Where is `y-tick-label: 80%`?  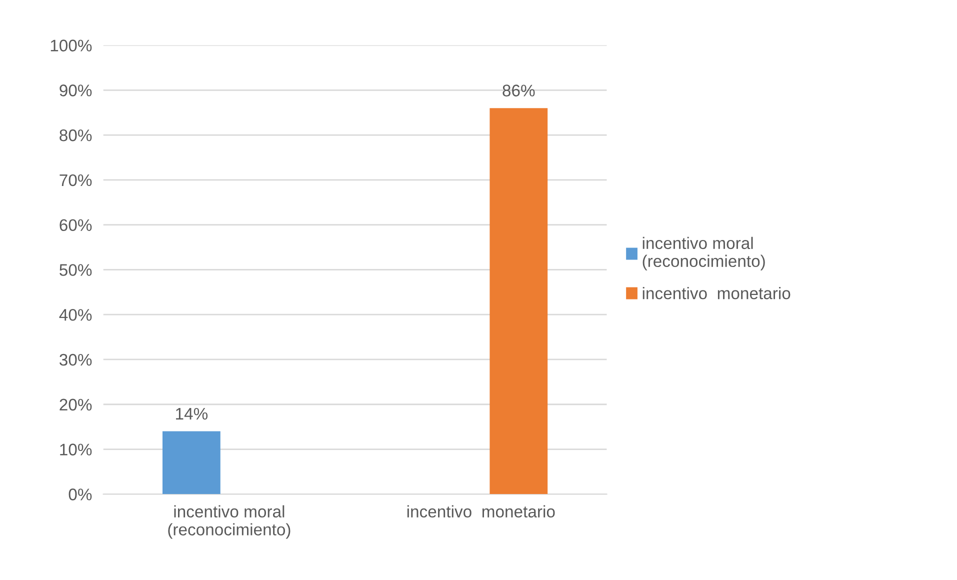 y-tick-label: 80% is located at coordinates (76, 135).